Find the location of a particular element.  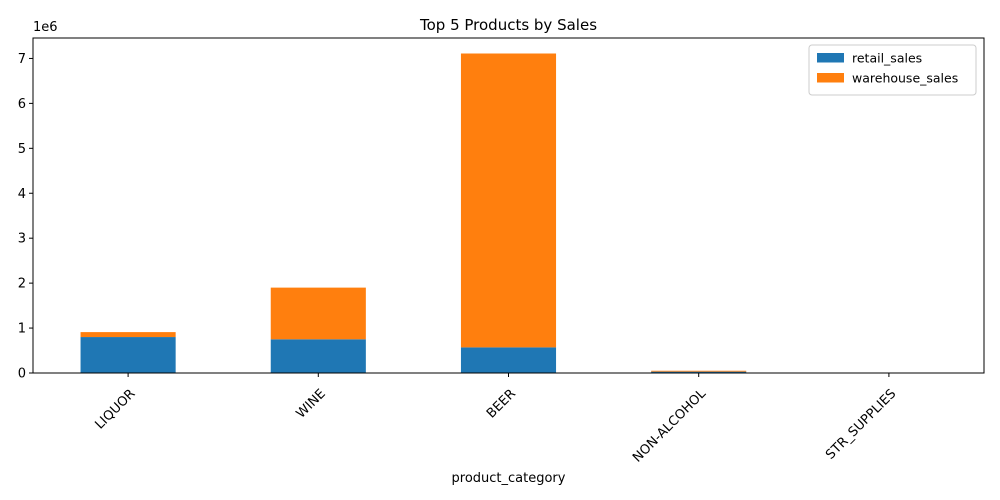

x-tick-label: STR_SUPPLIES is located at coordinates (861, 424).